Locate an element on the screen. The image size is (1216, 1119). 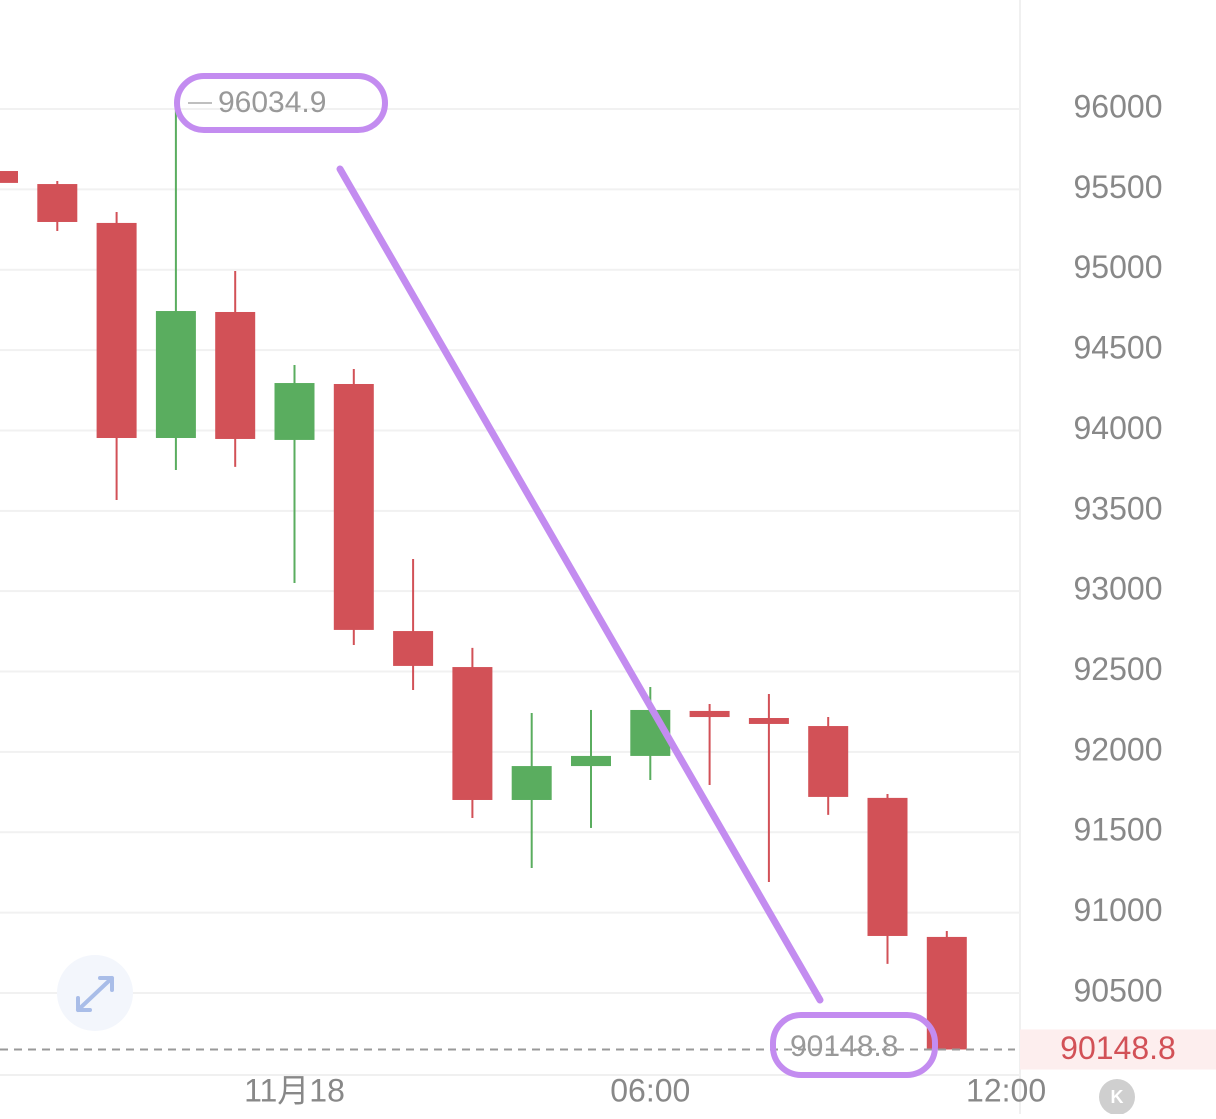
max-highlight is located at coordinates (281, 103).